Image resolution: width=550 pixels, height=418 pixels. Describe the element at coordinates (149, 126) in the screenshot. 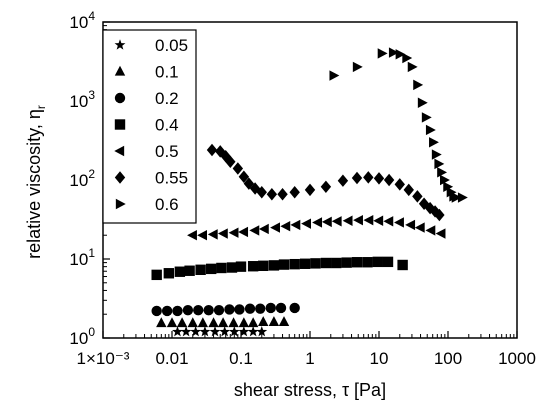

I see `legend: 0.05 0.1 0.2 0.4 0.5 0.55 0.6` at that location.